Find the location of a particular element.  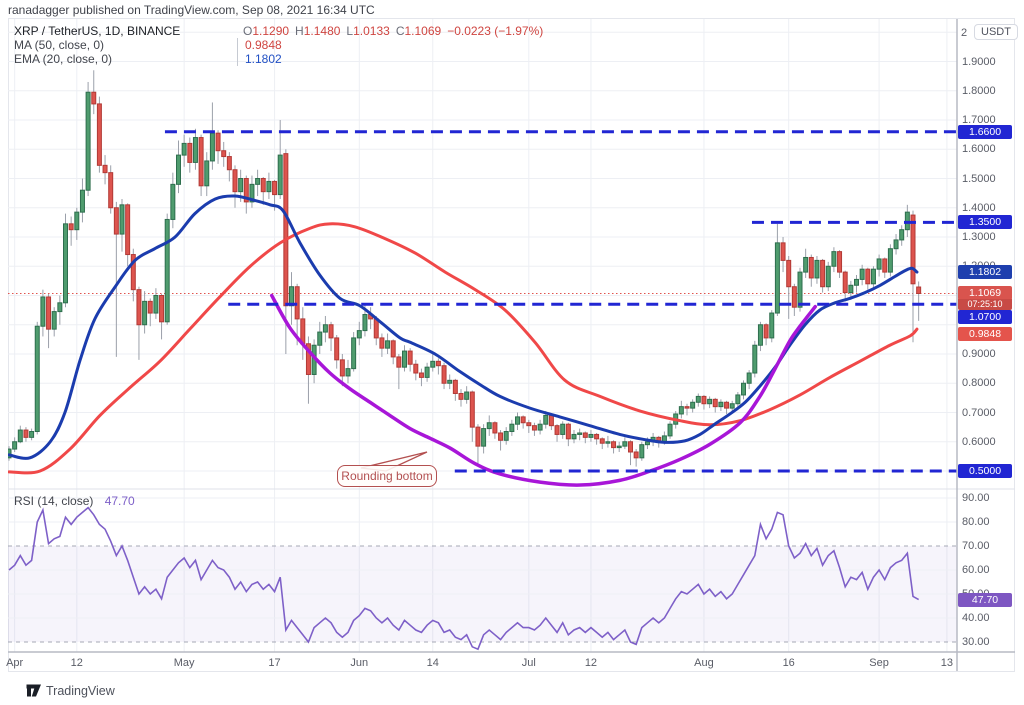

level-badge-0-50: 0.5000 is located at coordinates (985, 471).